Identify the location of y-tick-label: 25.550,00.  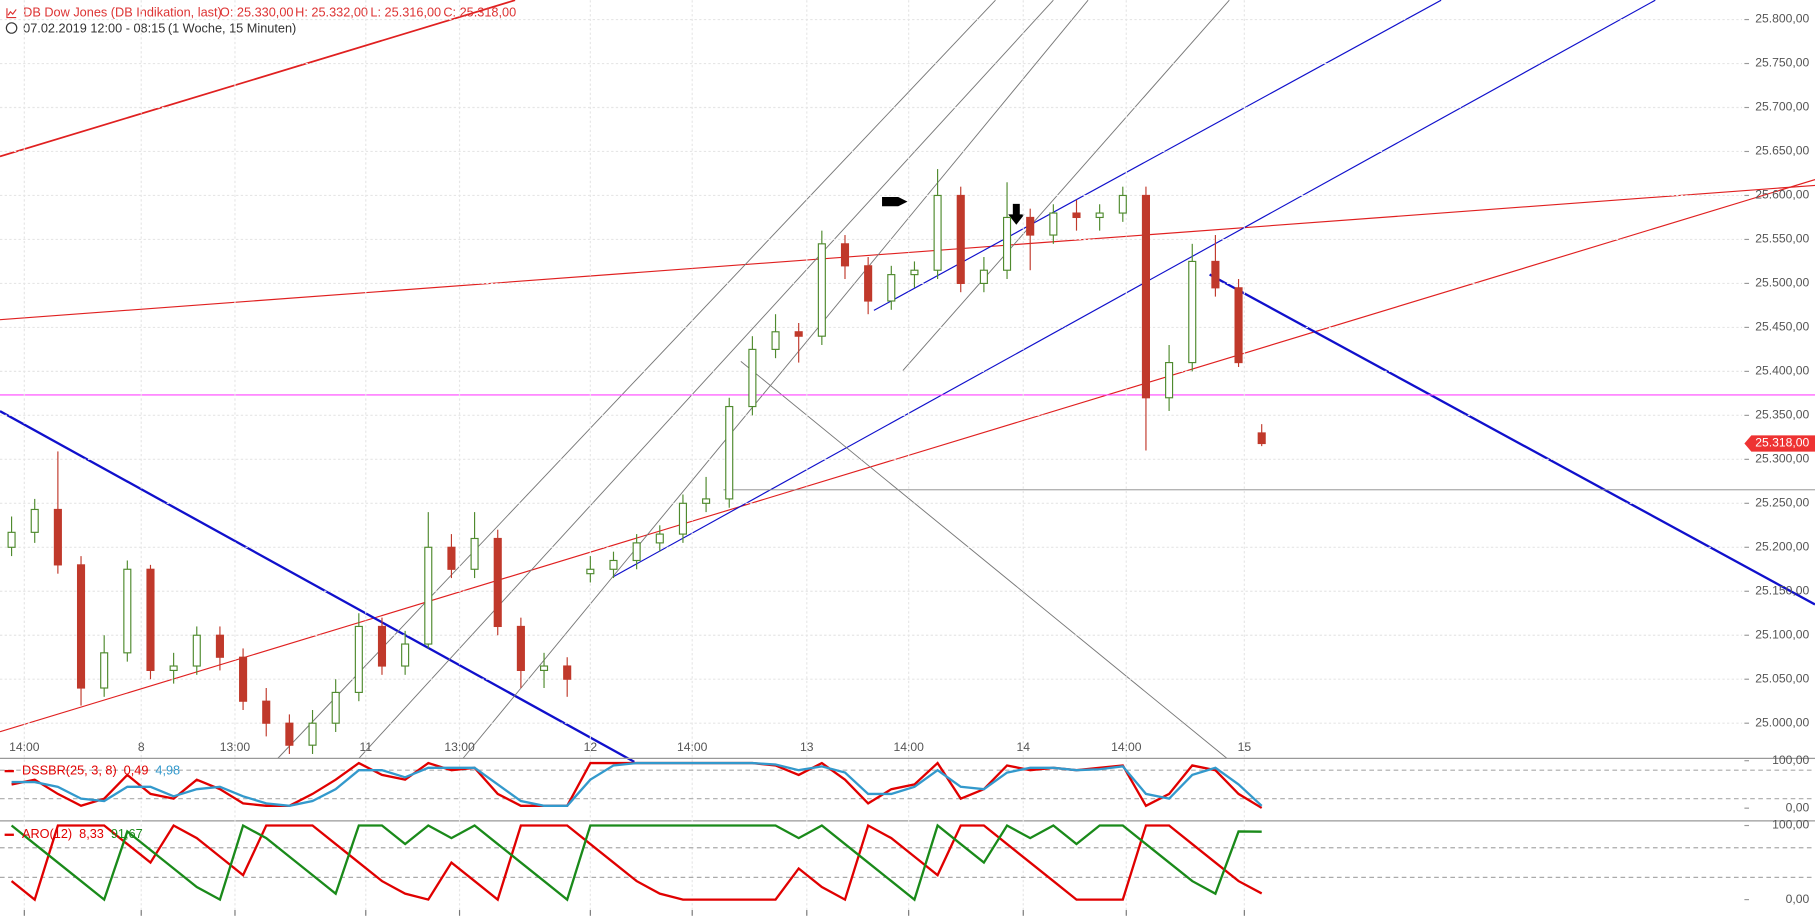
(1782, 239).